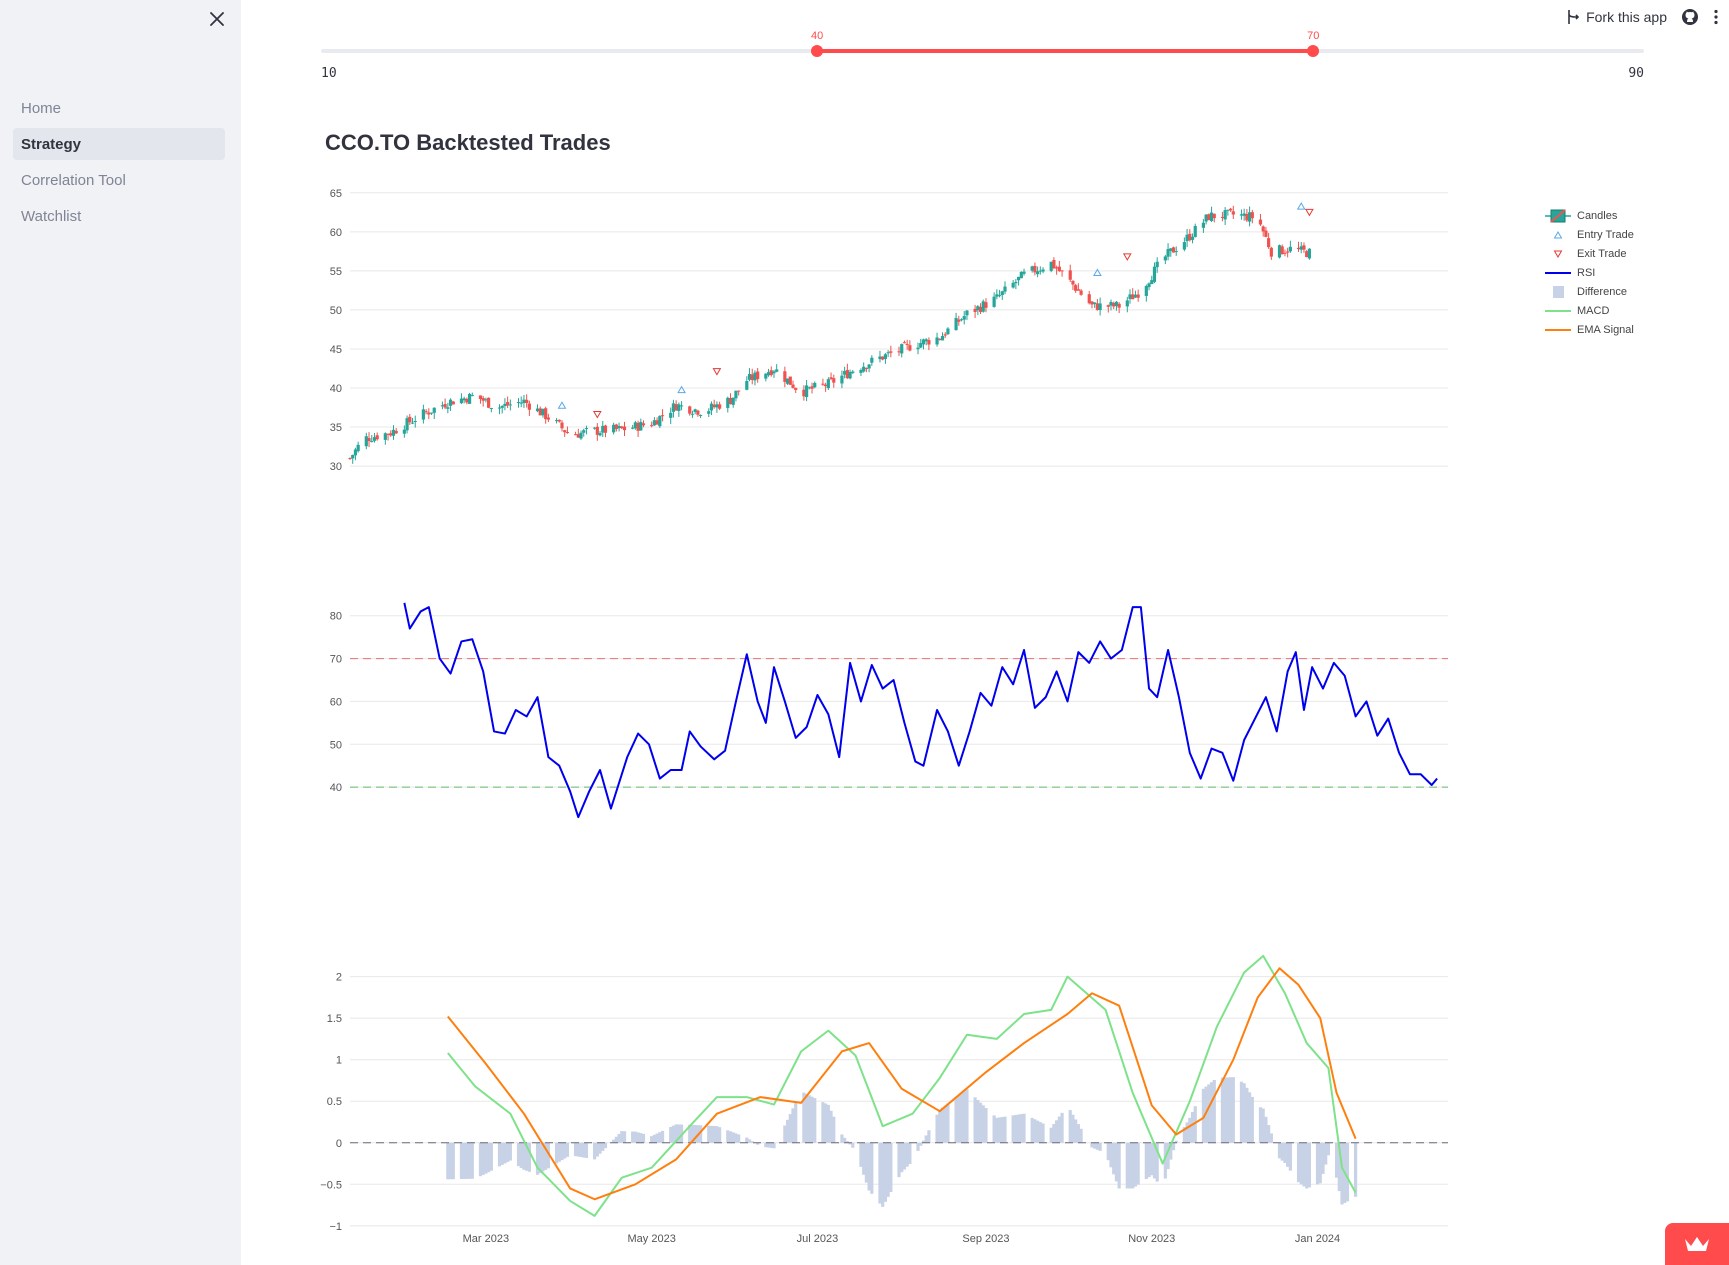 Image resolution: width=1729 pixels, height=1265 pixels. I want to click on sidebar-item-strategy: Strategy, so click(119, 144).